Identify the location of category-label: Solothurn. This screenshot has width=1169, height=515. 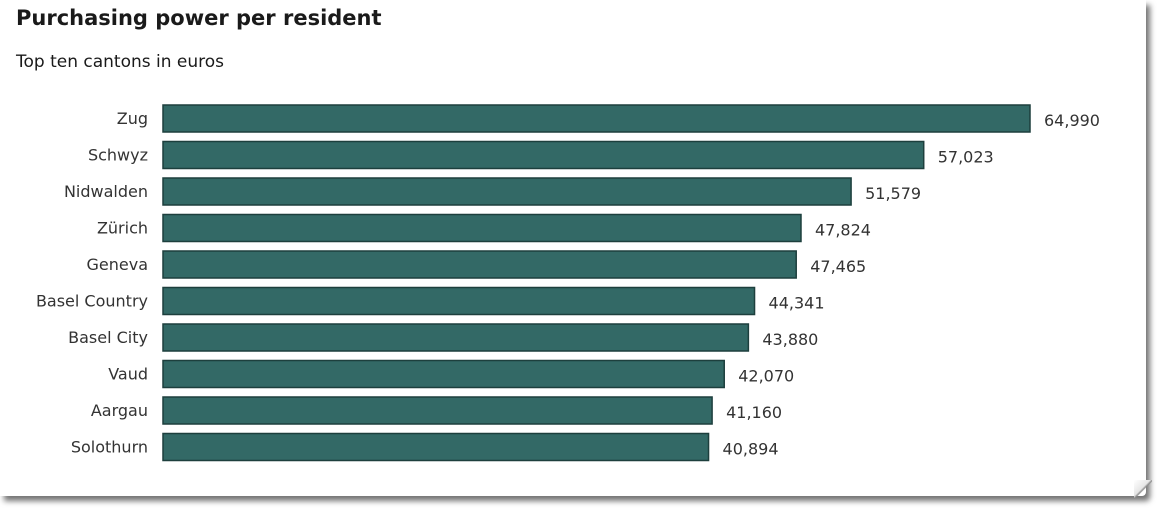
(109, 447).